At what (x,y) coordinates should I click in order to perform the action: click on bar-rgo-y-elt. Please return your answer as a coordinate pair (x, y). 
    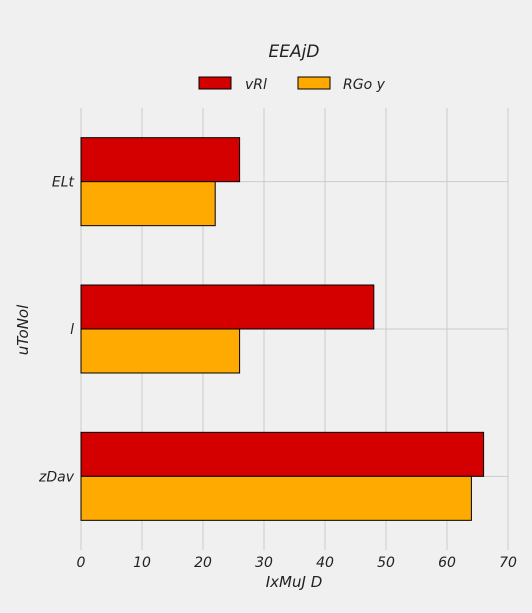
    Looking at the image, I should click on (148, 204).